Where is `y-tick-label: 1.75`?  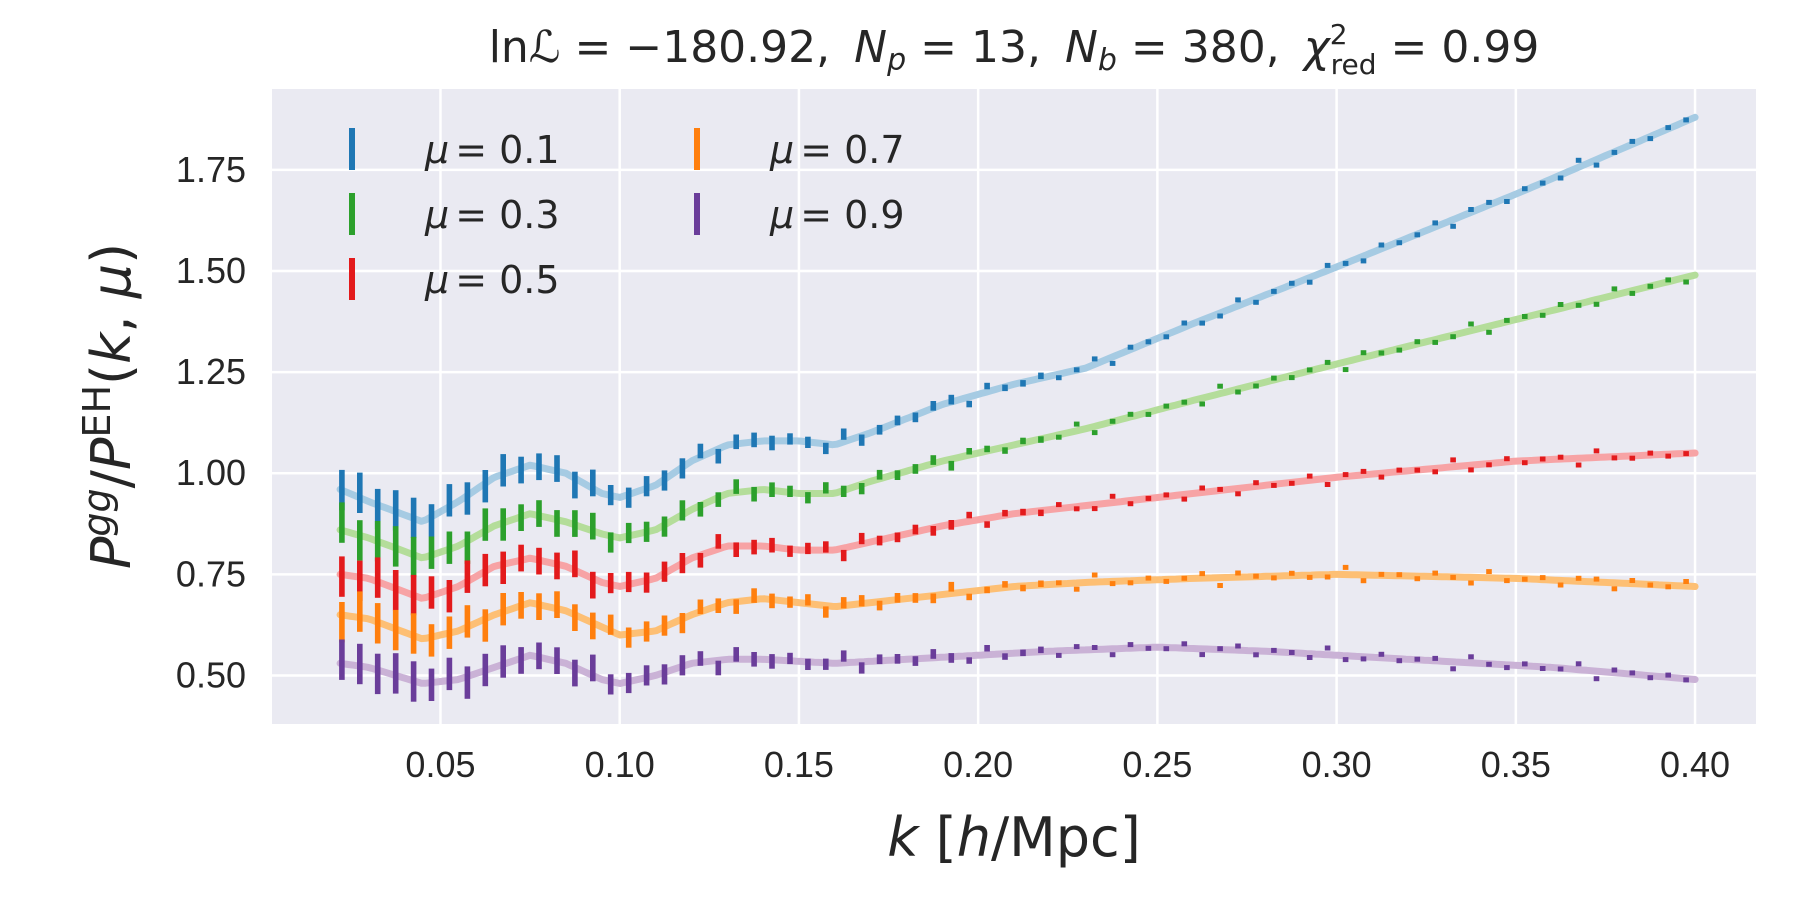 y-tick-label: 1.75 is located at coordinates (211, 169).